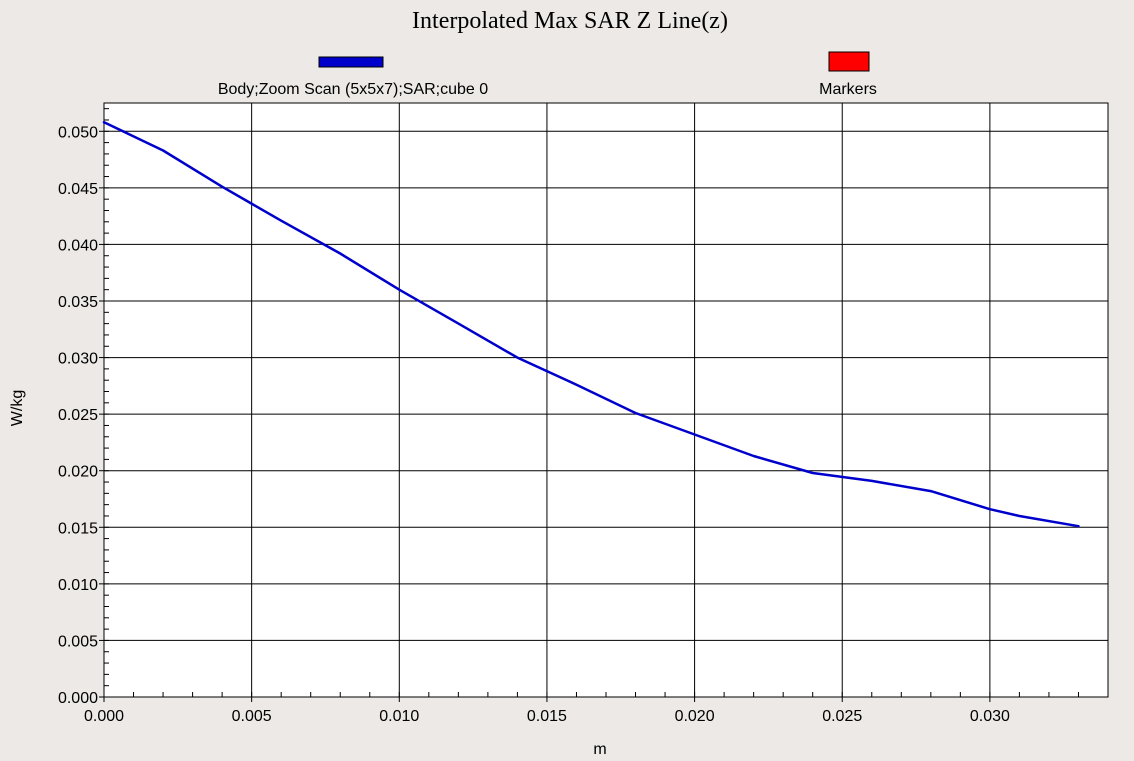 Image resolution: width=1134 pixels, height=761 pixels. Describe the element at coordinates (570, 21) in the screenshot. I see `chart-title: Interpolated Max SAR Z Line(z)` at that location.